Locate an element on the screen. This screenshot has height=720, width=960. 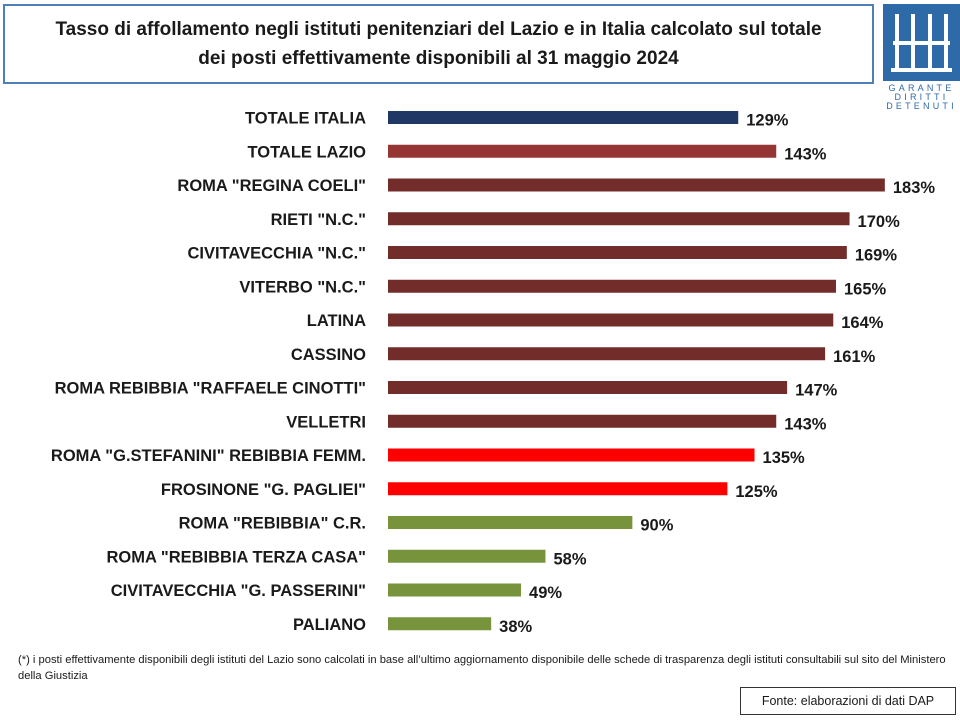
logo-text-line-3: DETENUTI is located at coordinates (921, 106).